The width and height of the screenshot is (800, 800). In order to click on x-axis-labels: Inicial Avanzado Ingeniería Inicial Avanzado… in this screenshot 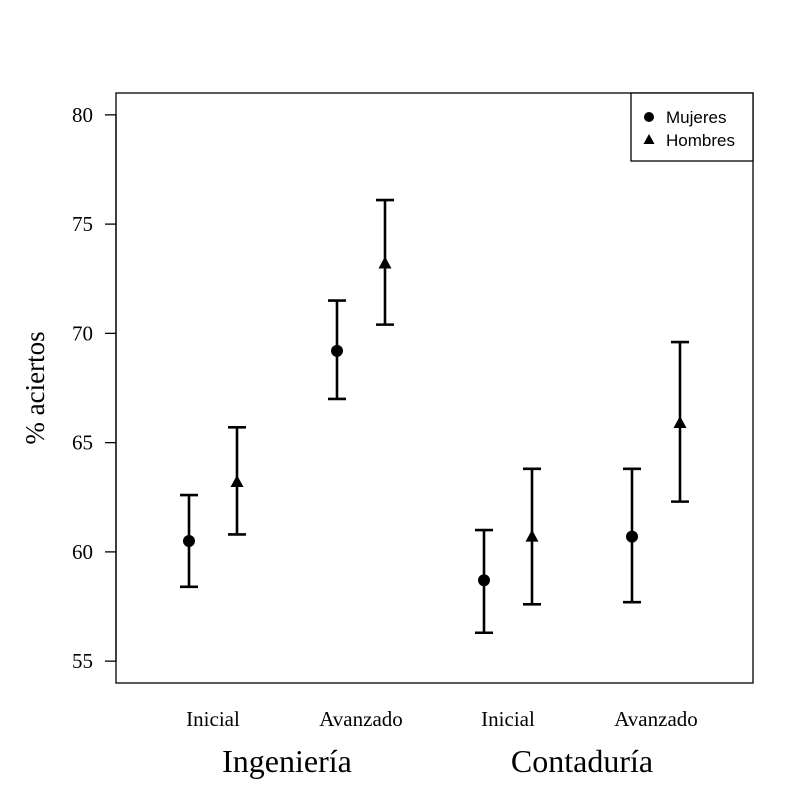, I will do `click(442, 743)`.